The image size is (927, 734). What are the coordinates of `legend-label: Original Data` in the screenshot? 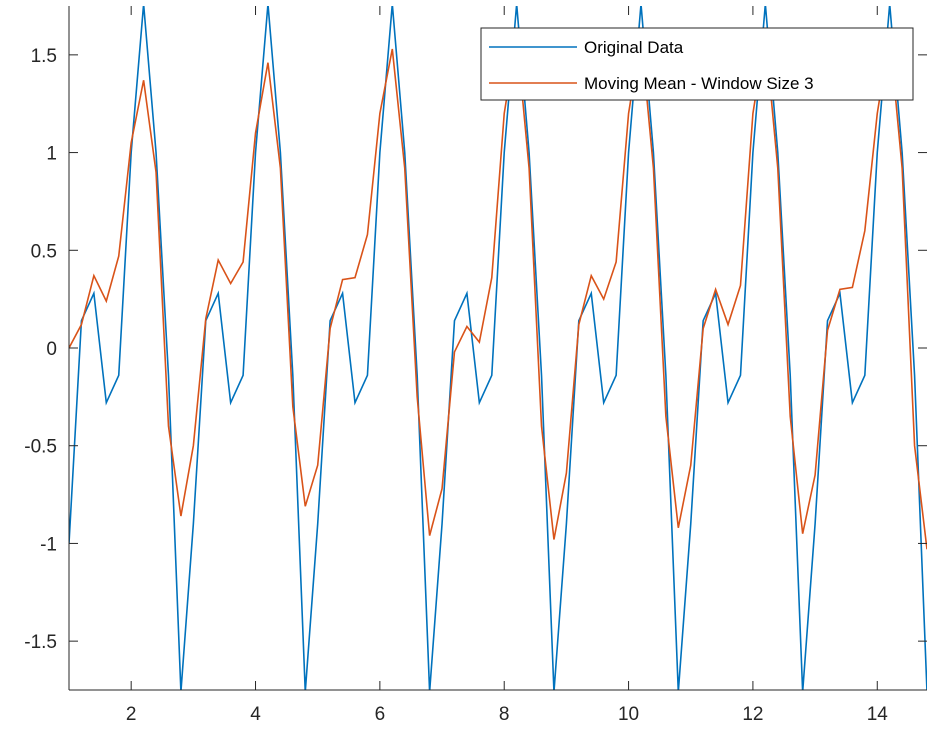 It's located at (634, 47).